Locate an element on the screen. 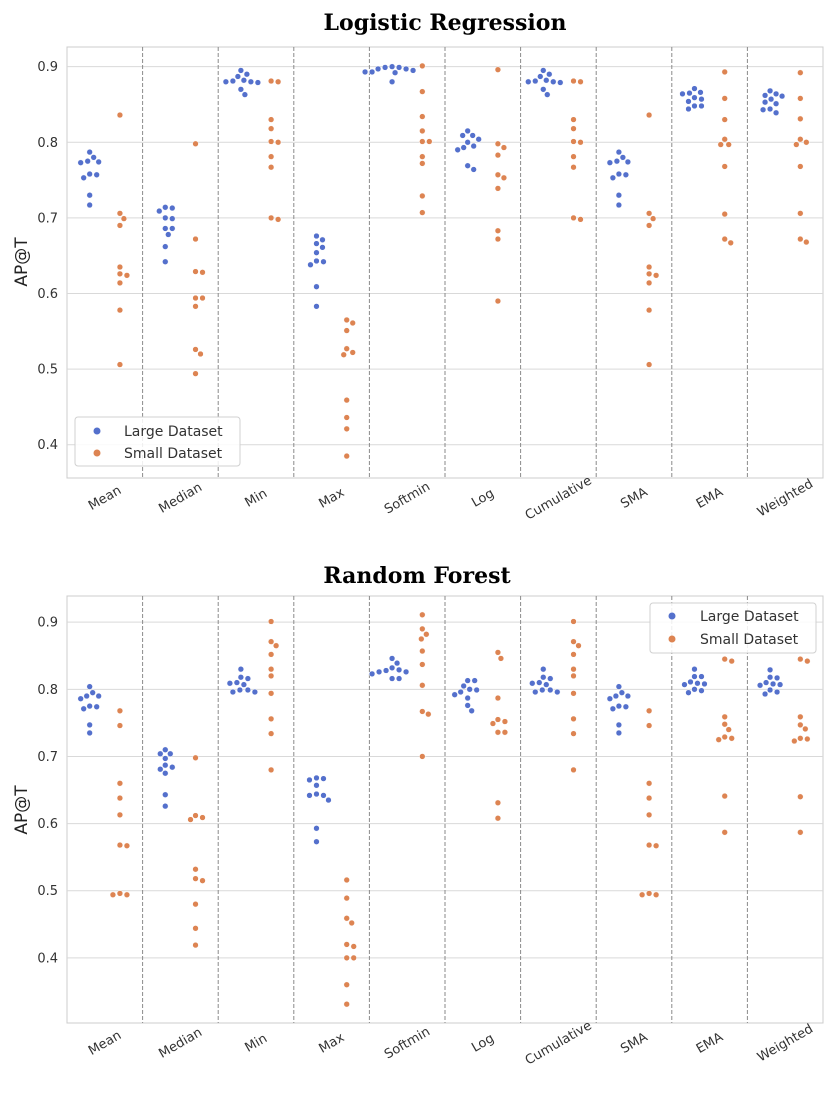  legend-box is located at coordinates (733, 628).